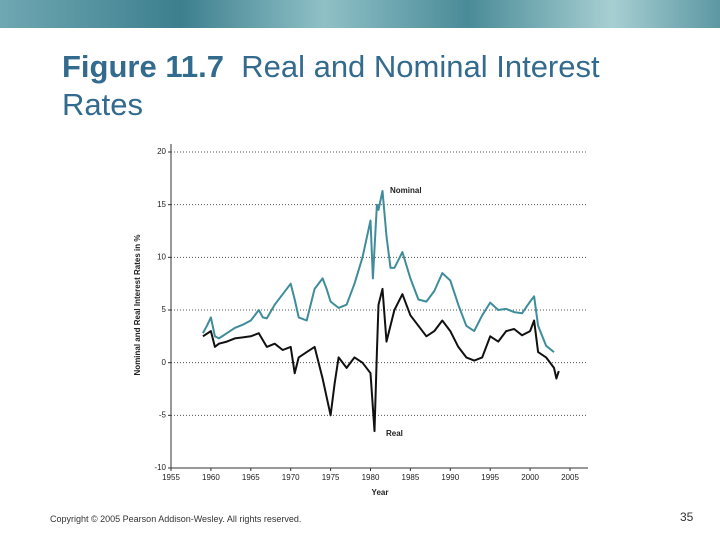  I want to click on x-tick-label: 2000, so click(530, 477).